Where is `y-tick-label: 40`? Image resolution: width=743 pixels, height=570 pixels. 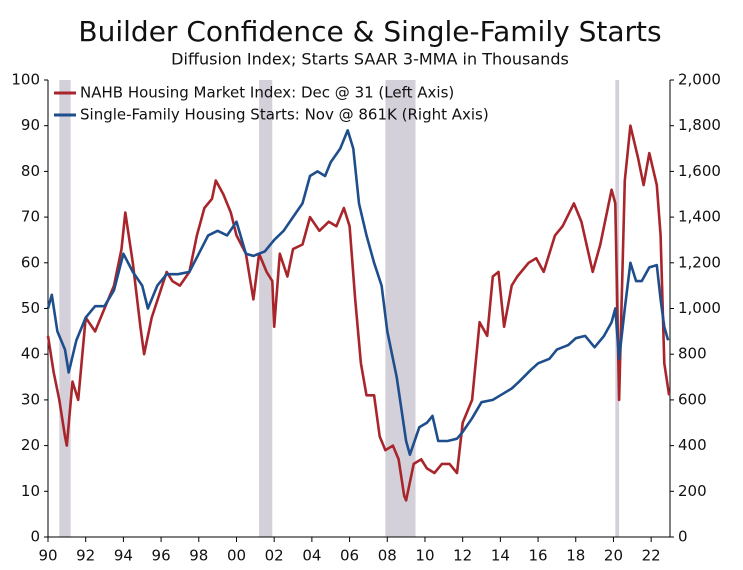 y-tick-label: 40 is located at coordinates (30, 354).